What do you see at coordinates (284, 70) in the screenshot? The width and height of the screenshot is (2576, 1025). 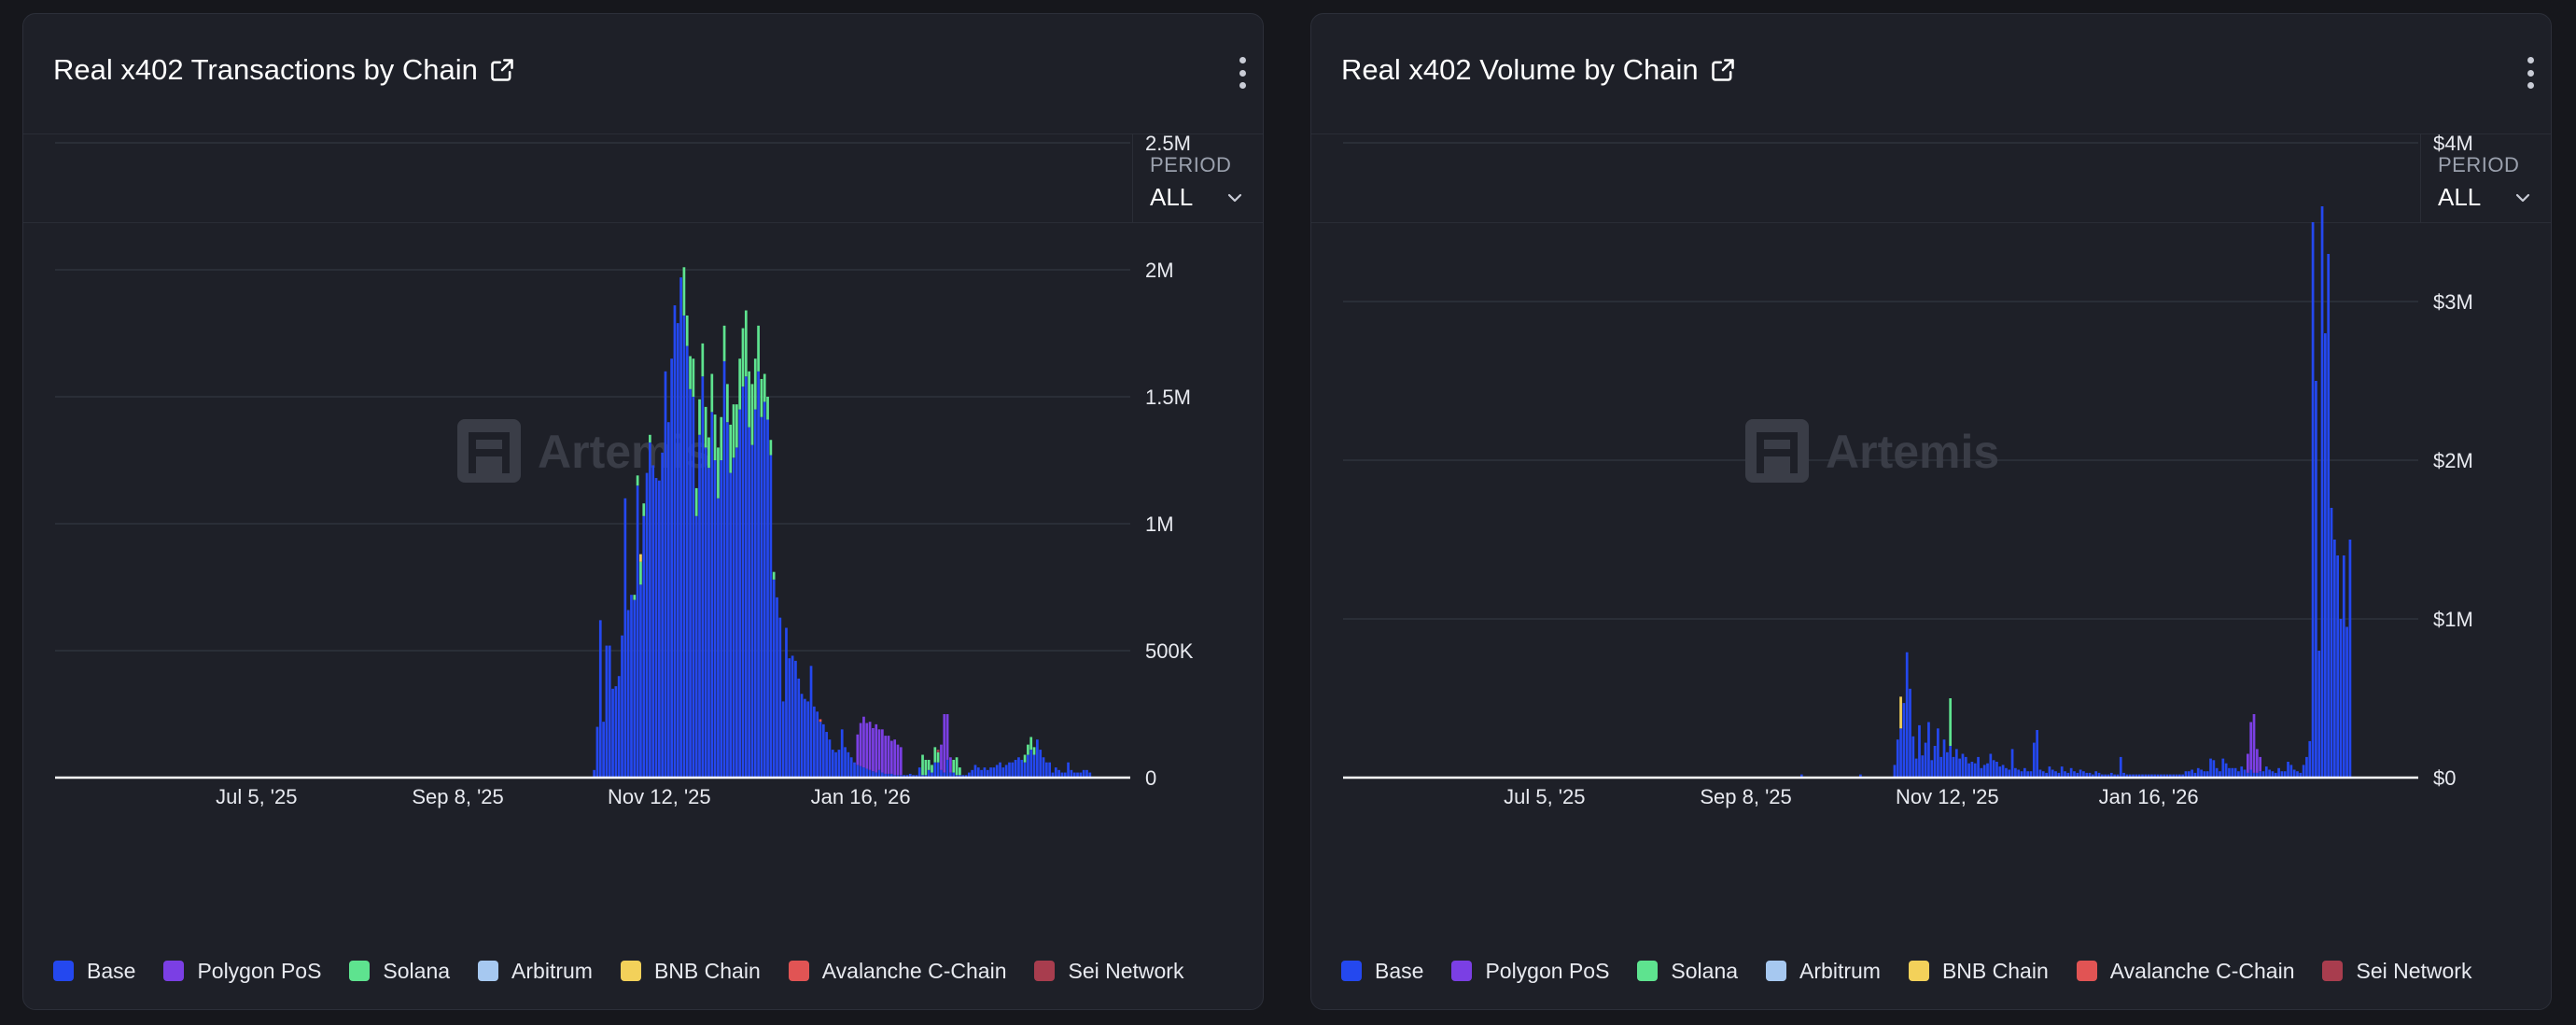 I see `chart-title: Real x402 Transactions by Chain` at bounding box center [284, 70].